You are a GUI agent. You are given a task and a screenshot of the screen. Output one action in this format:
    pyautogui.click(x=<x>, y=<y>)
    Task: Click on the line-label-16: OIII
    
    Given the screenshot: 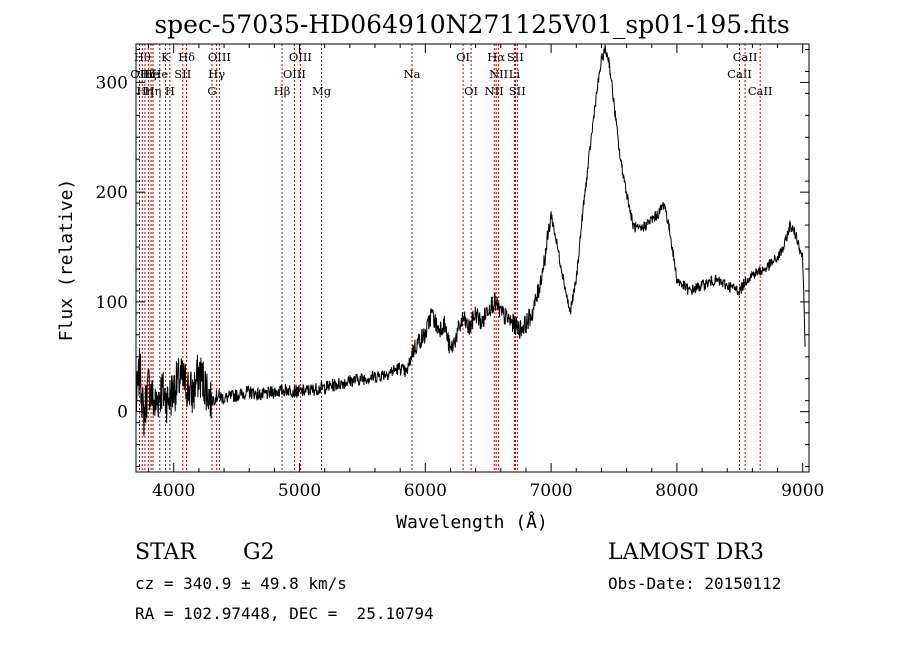 What is the action you would take?
    pyautogui.click(x=300, y=57)
    